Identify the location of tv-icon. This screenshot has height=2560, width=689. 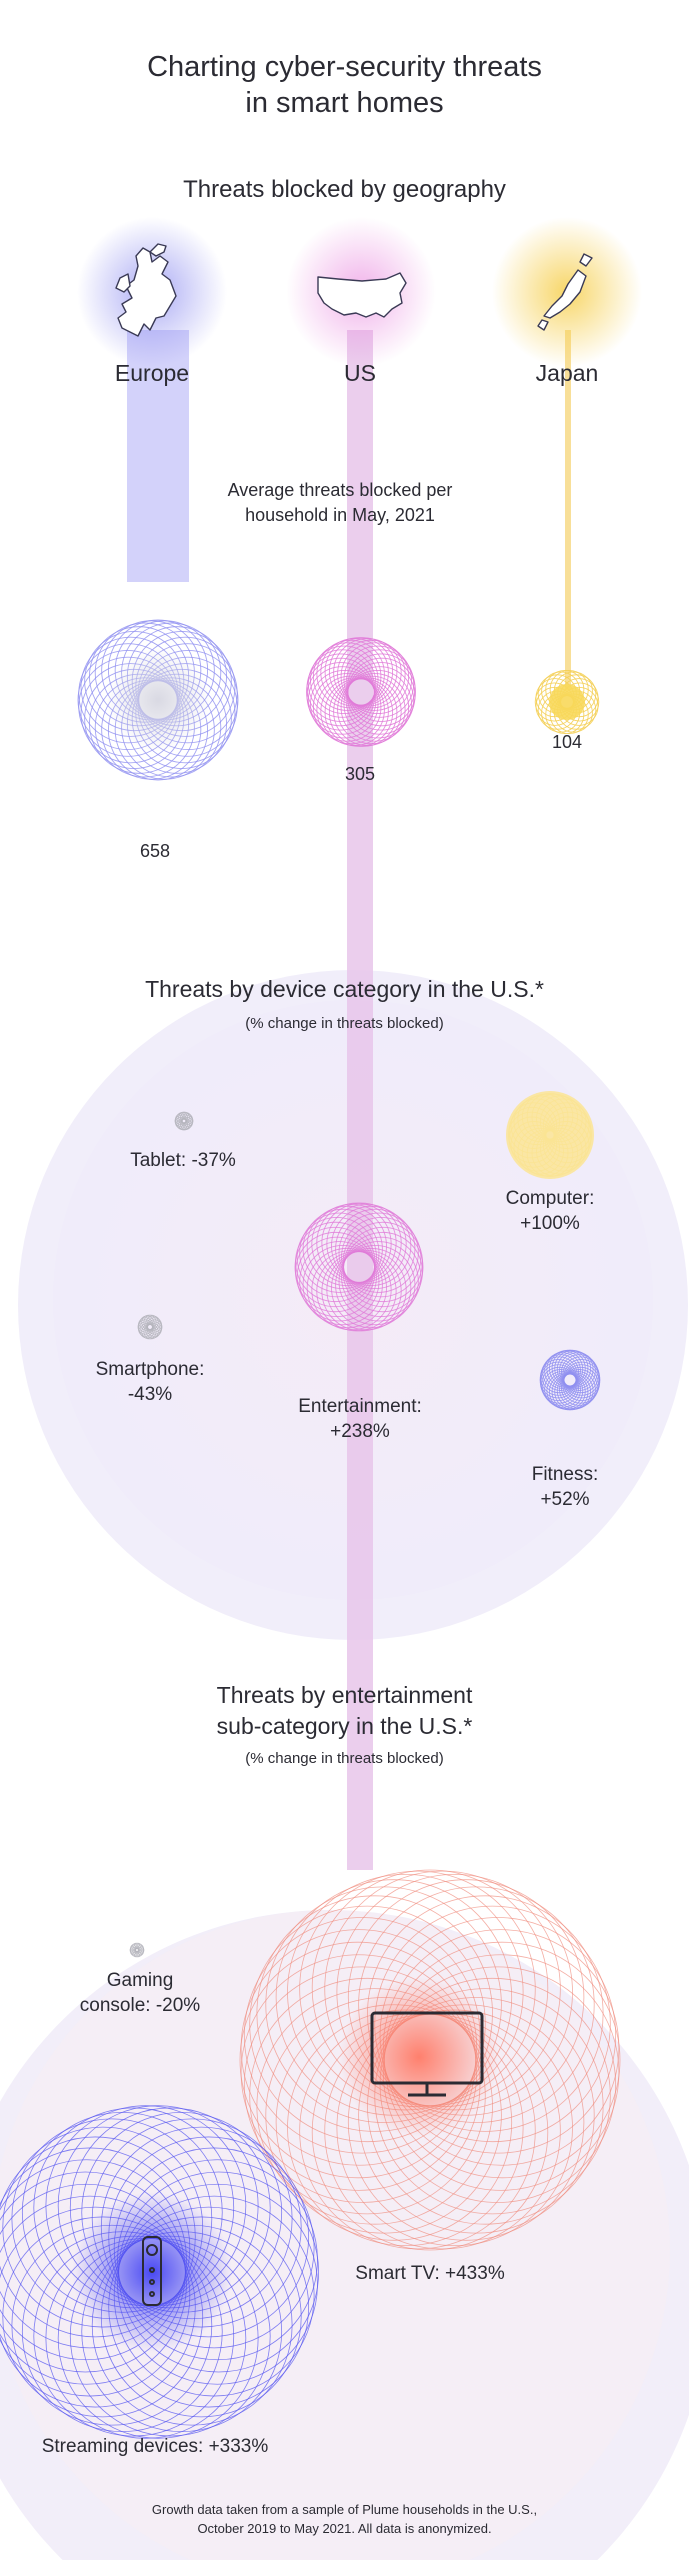
(427, 2054).